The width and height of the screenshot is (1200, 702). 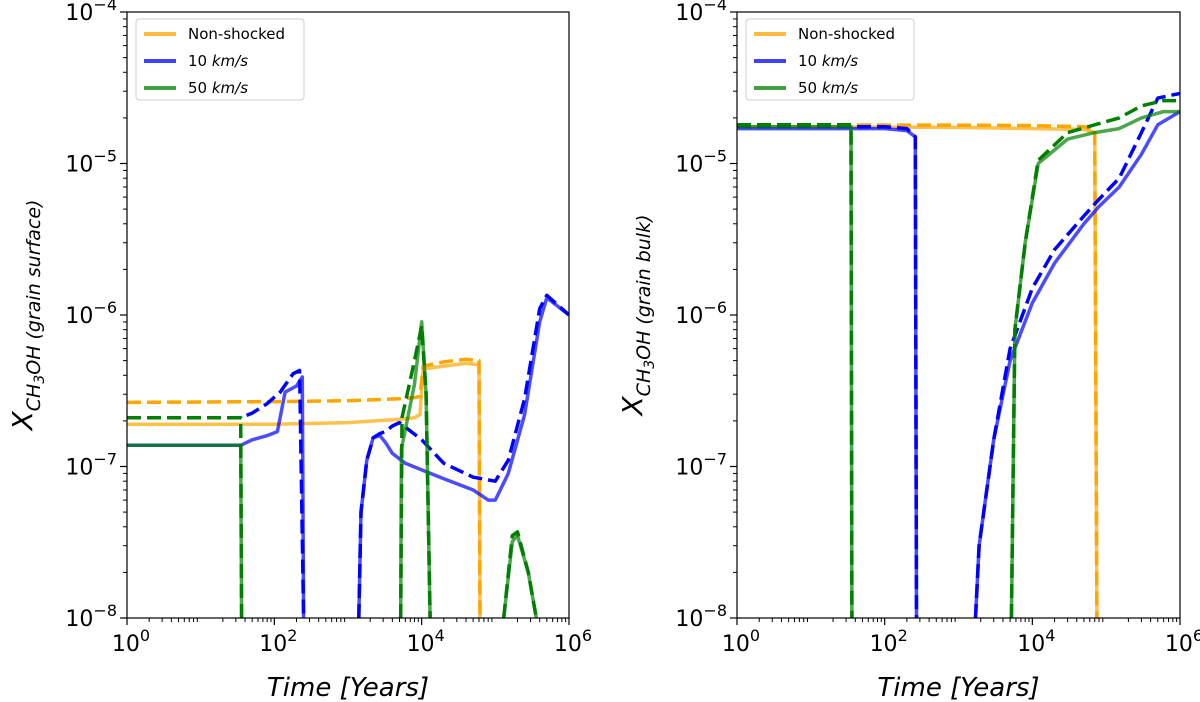 I want to click on series-line-non-shocked-solid, so click(x=304, y=489).